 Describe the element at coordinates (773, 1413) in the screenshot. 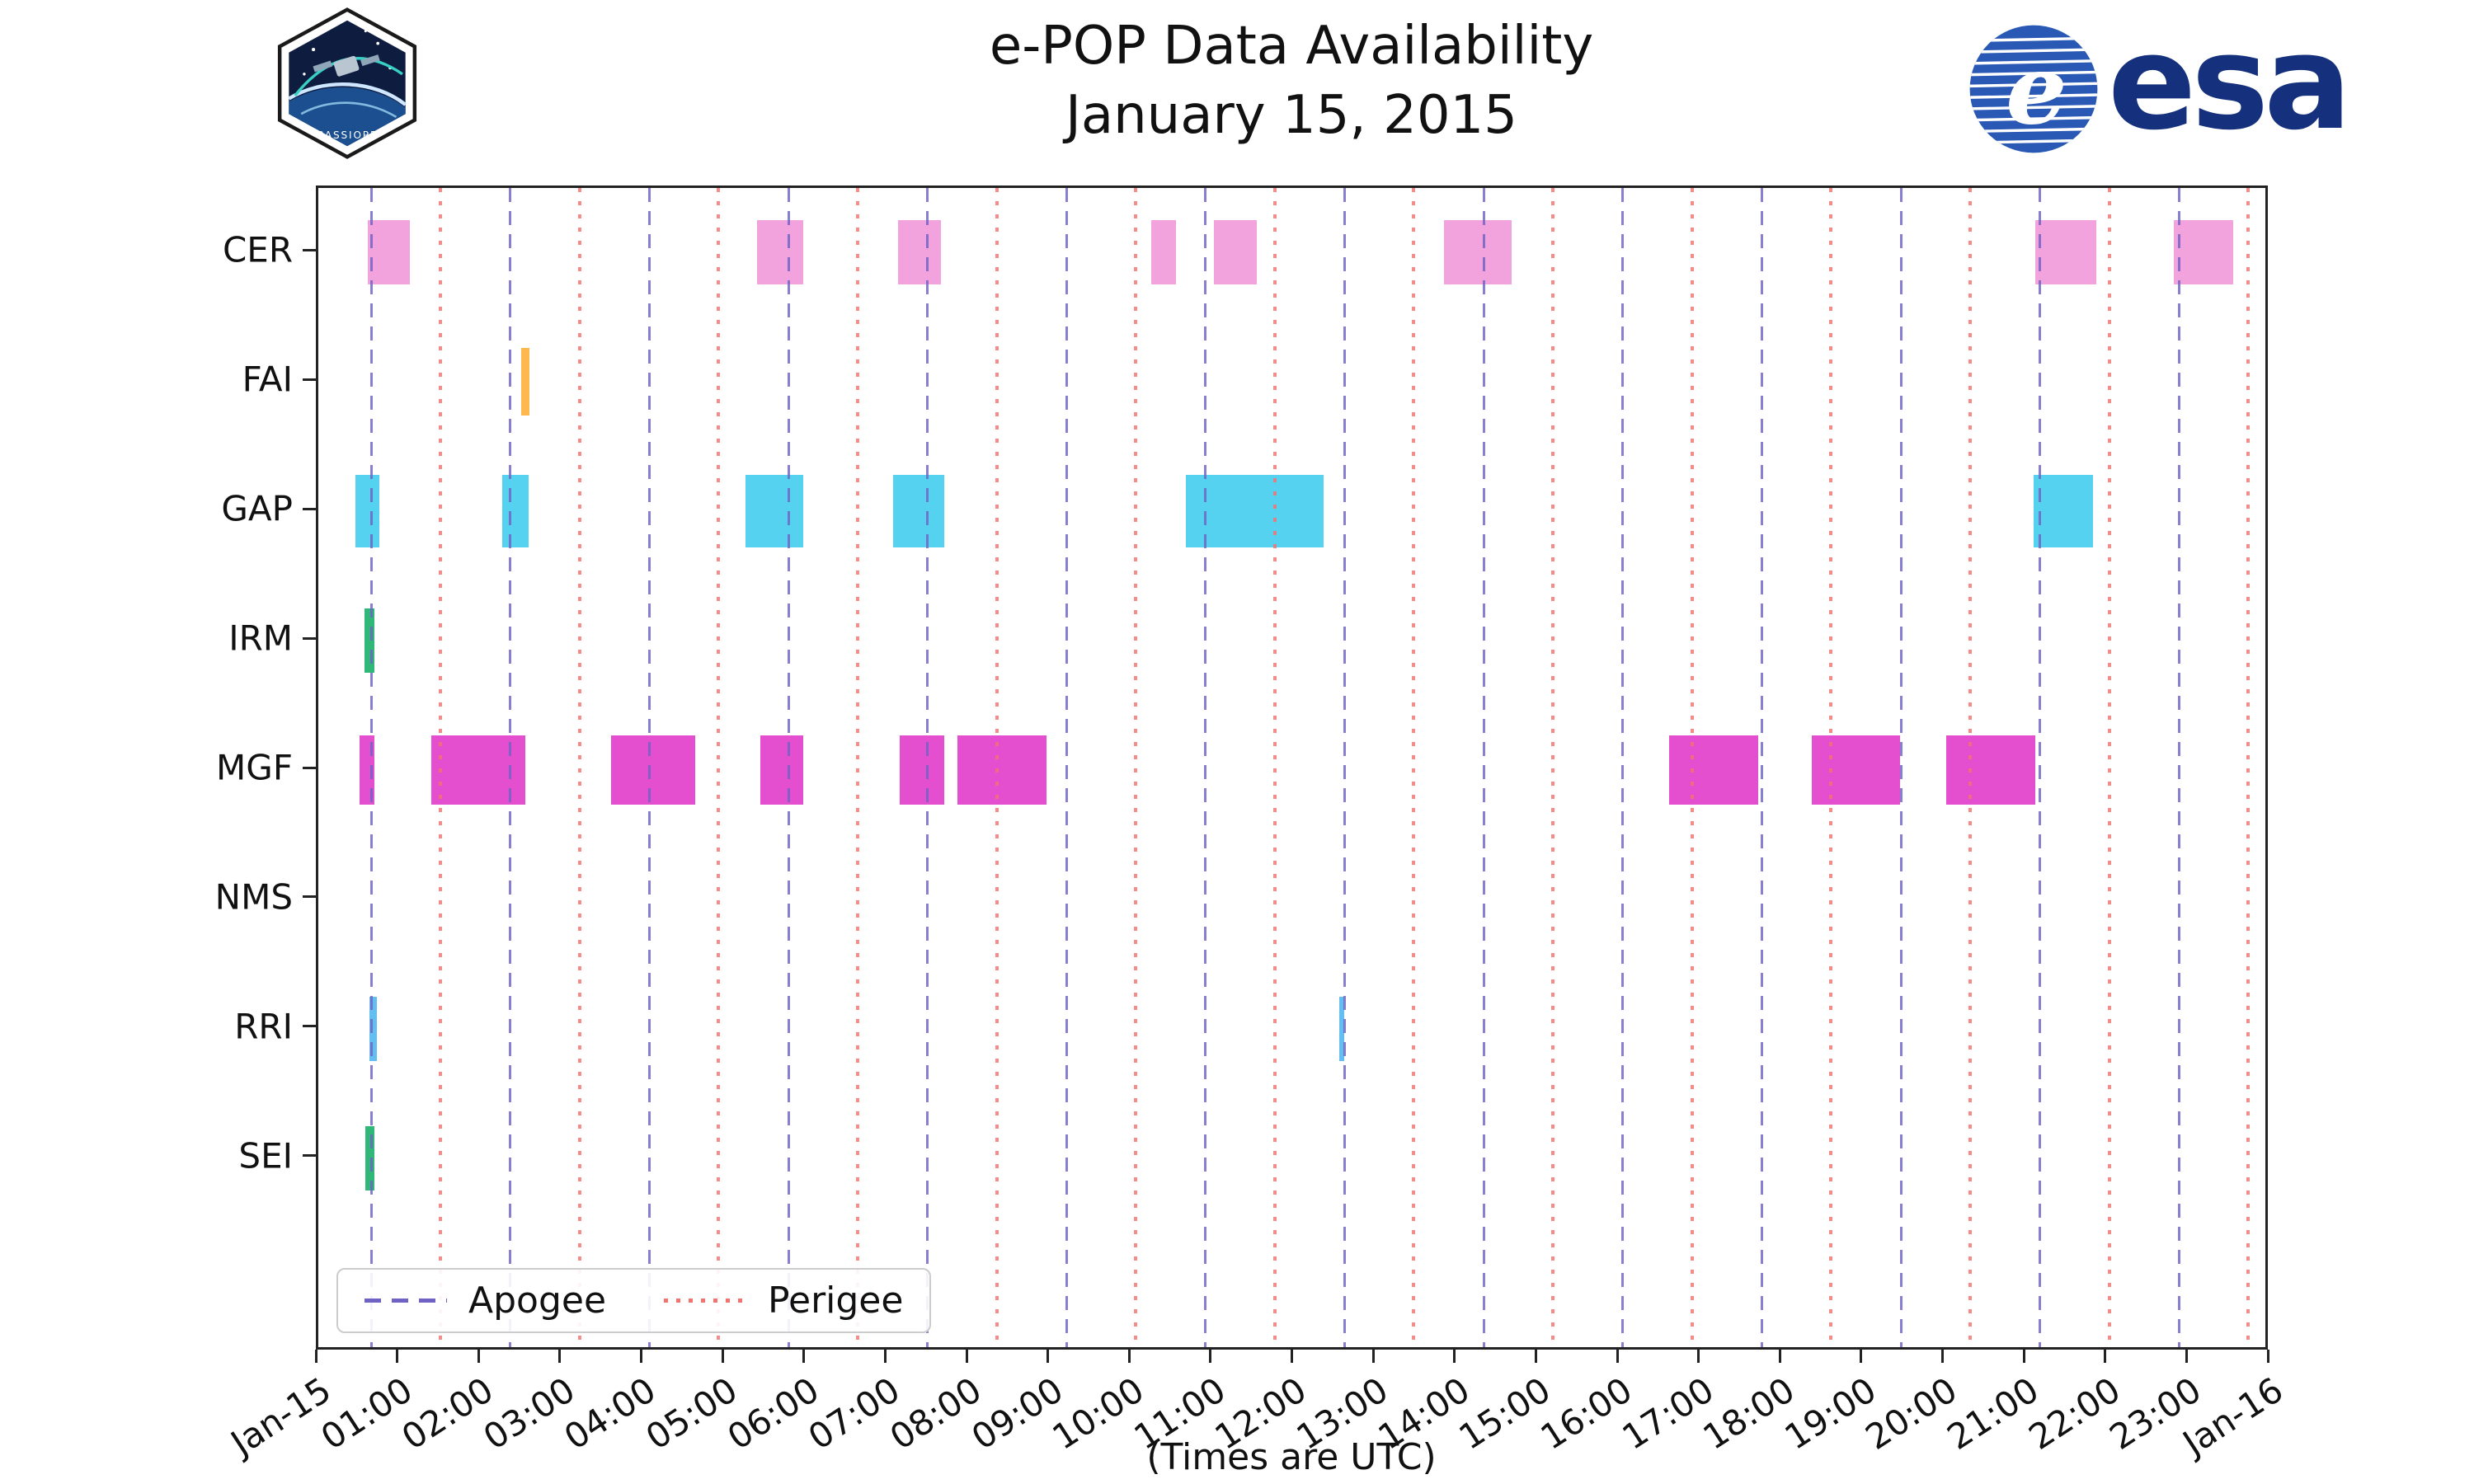

I see `x-tick-label: 06:00` at that location.